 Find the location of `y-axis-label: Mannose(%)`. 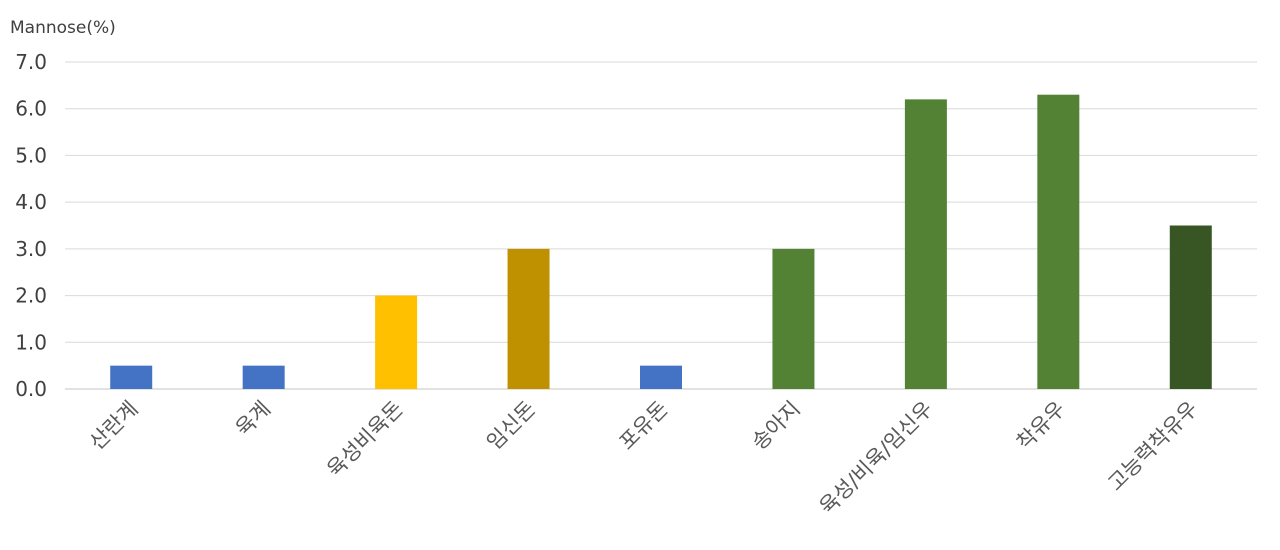

y-axis-label: Mannose(%) is located at coordinates (63, 28).